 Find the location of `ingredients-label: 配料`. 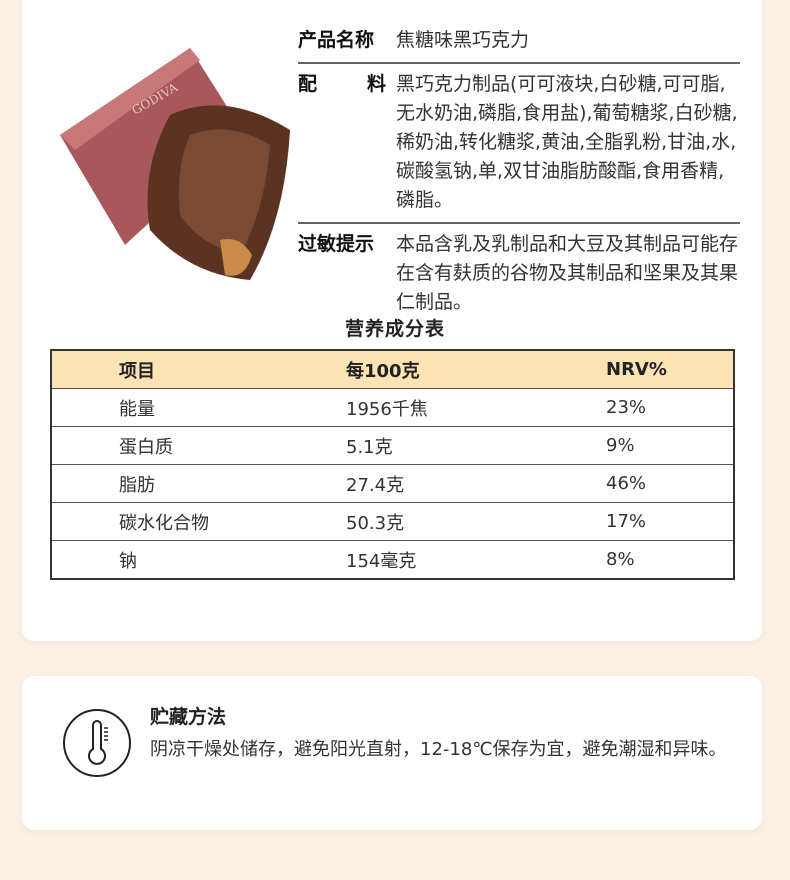

ingredients-label: 配料 is located at coordinates (342, 142).